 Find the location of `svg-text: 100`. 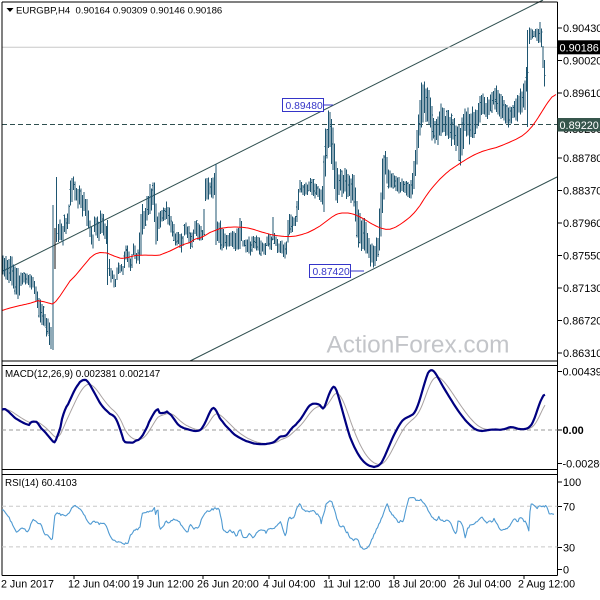

svg-text: 100 is located at coordinates (572, 483).